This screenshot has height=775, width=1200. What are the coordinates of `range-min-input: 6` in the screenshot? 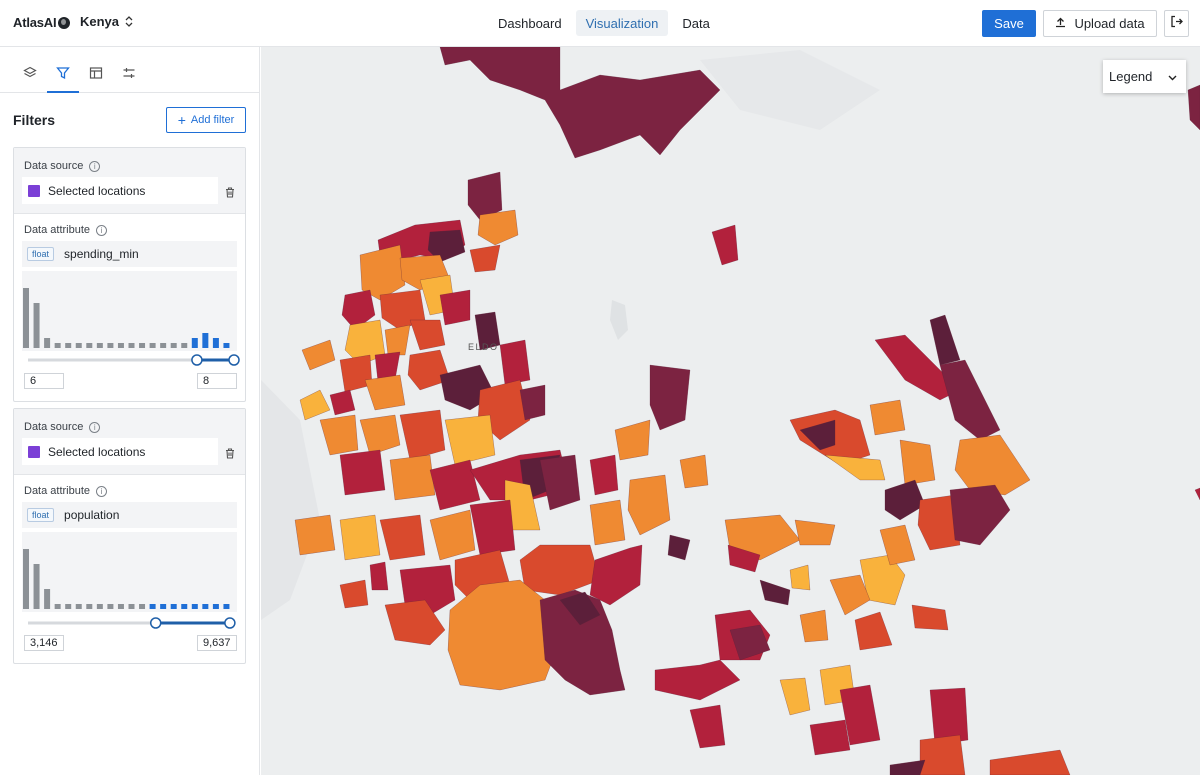 It's located at (44, 381).